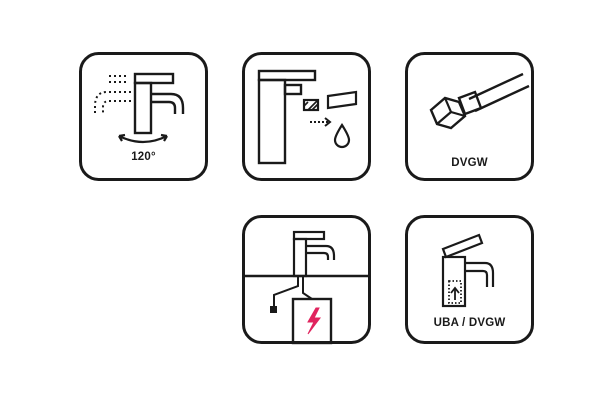  I want to click on aerator-cleaning-icon, so click(306, 116).